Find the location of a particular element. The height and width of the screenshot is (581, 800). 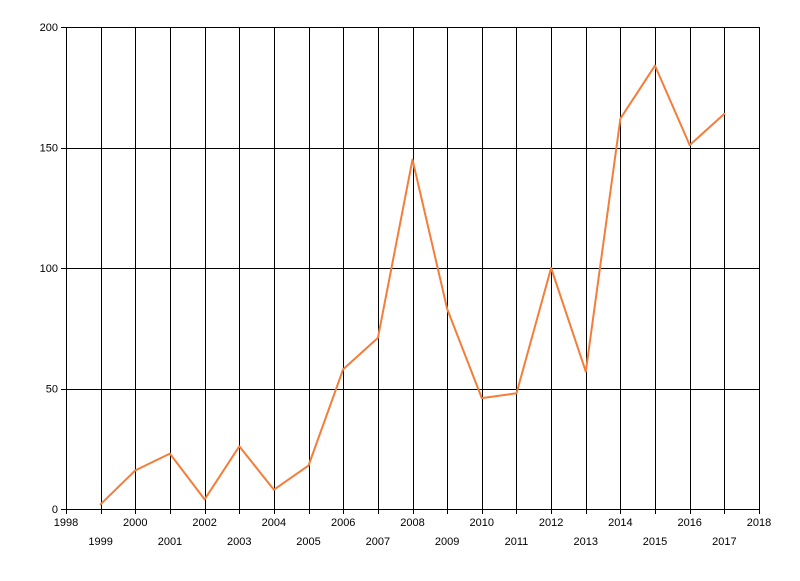

y-tick-label: 100 is located at coordinates (49, 269).